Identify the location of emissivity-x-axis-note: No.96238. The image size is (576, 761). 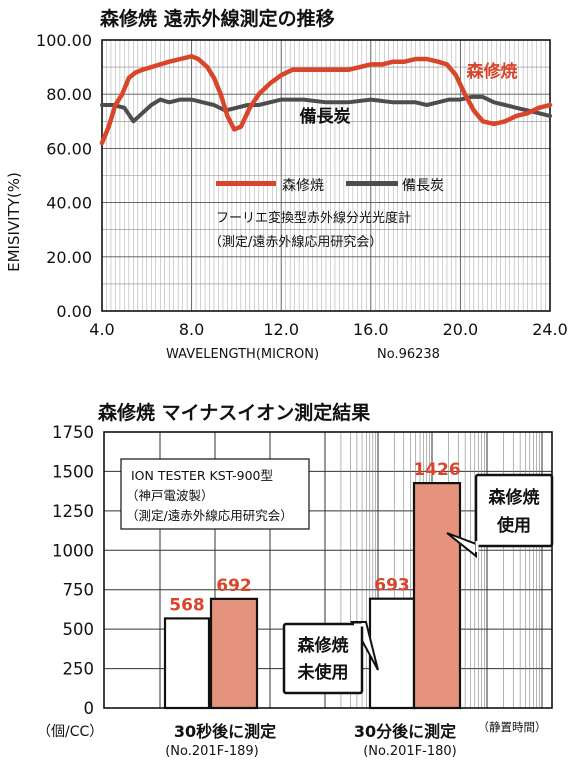
(408, 354).